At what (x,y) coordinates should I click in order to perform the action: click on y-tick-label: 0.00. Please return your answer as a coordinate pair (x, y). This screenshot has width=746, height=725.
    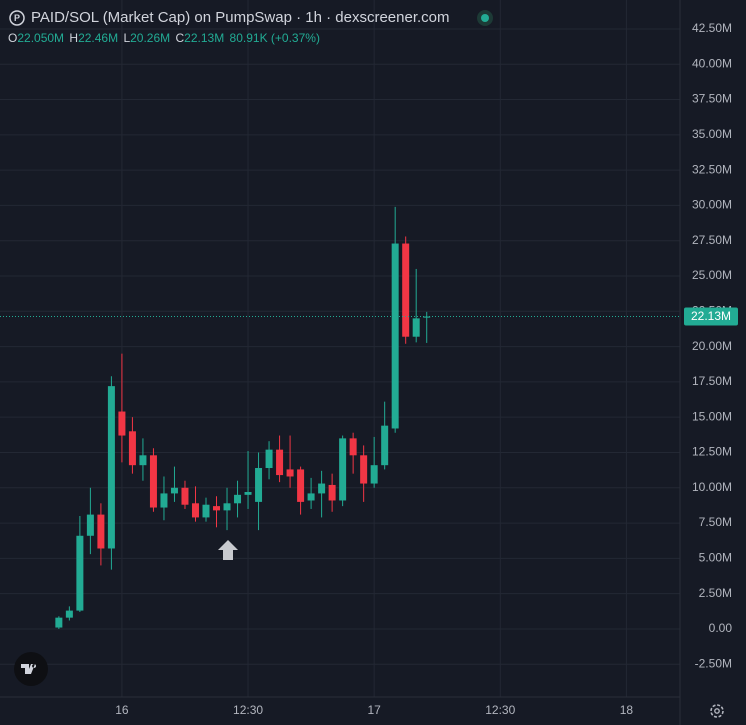
    Looking at the image, I should click on (721, 628).